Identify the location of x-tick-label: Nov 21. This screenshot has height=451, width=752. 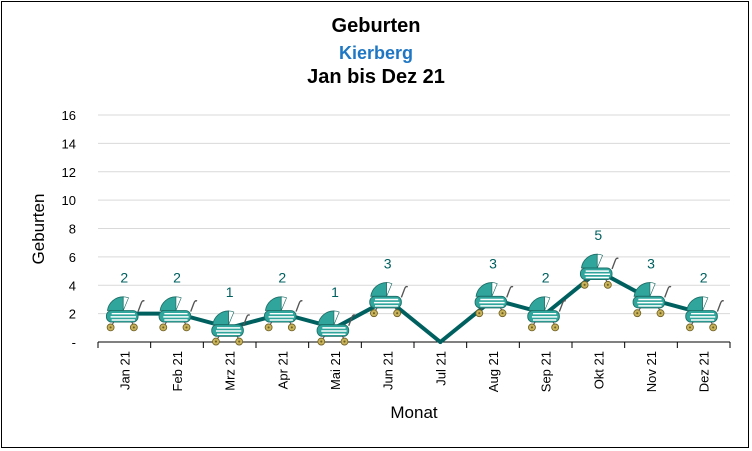
(651, 371).